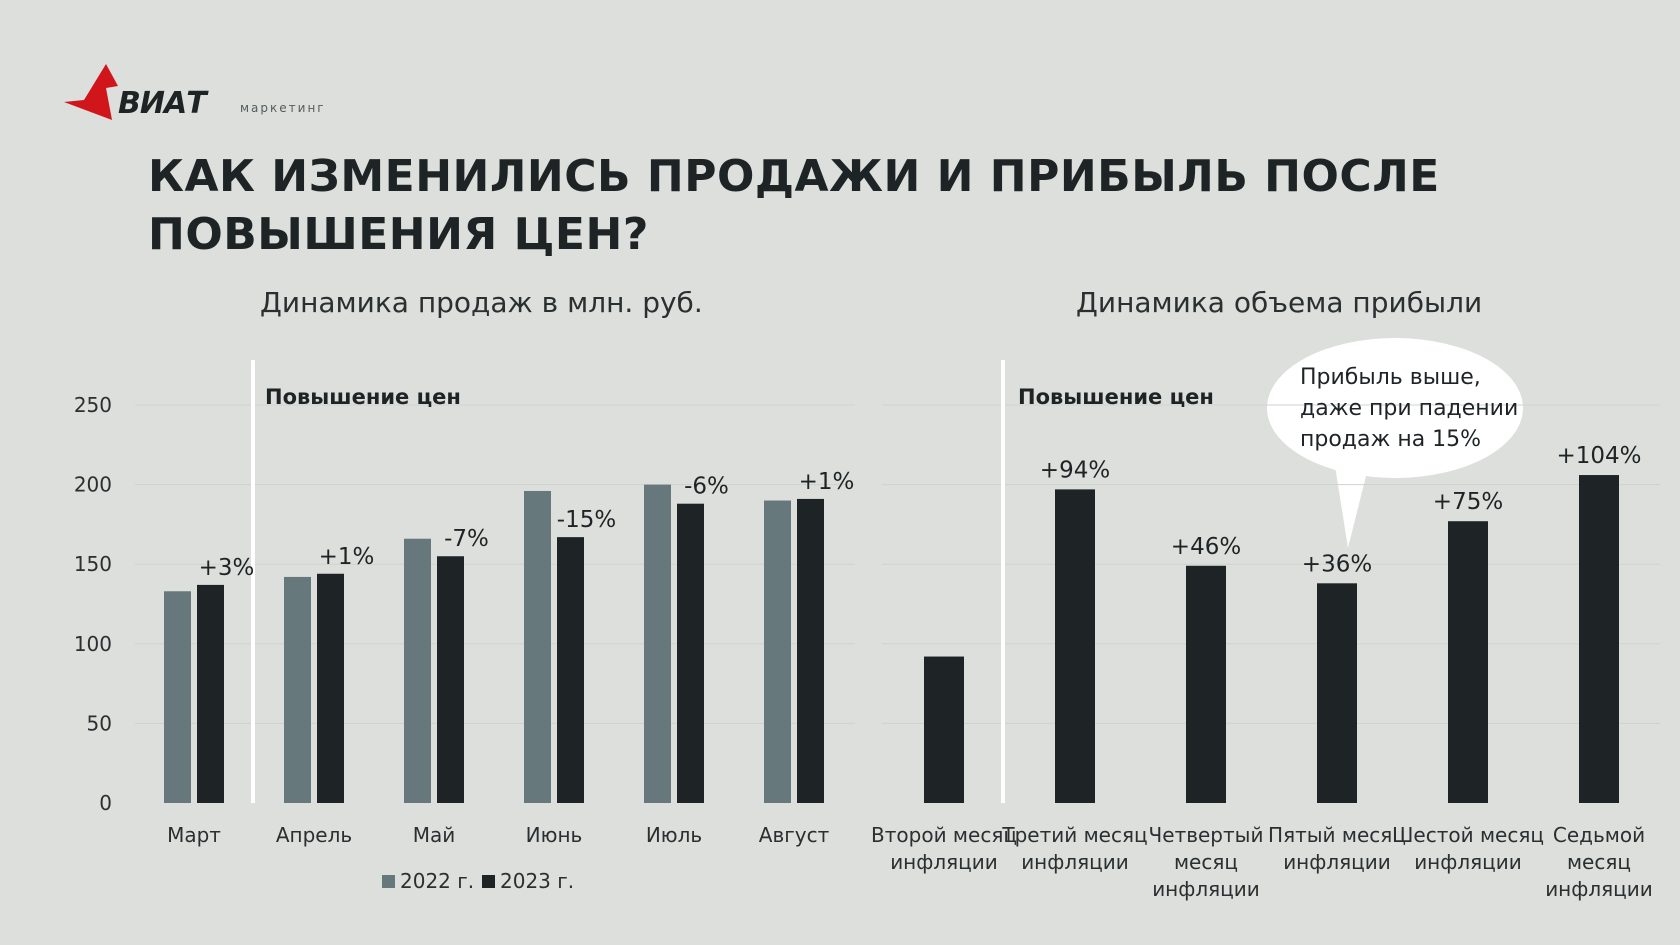 This screenshot has height=945, width=1680. What do you see at coordinates (1599, 862) in the screenshot?
I see `x-tick-label: Седьмой месяц инфляции` at bounding box center [1599, 862].